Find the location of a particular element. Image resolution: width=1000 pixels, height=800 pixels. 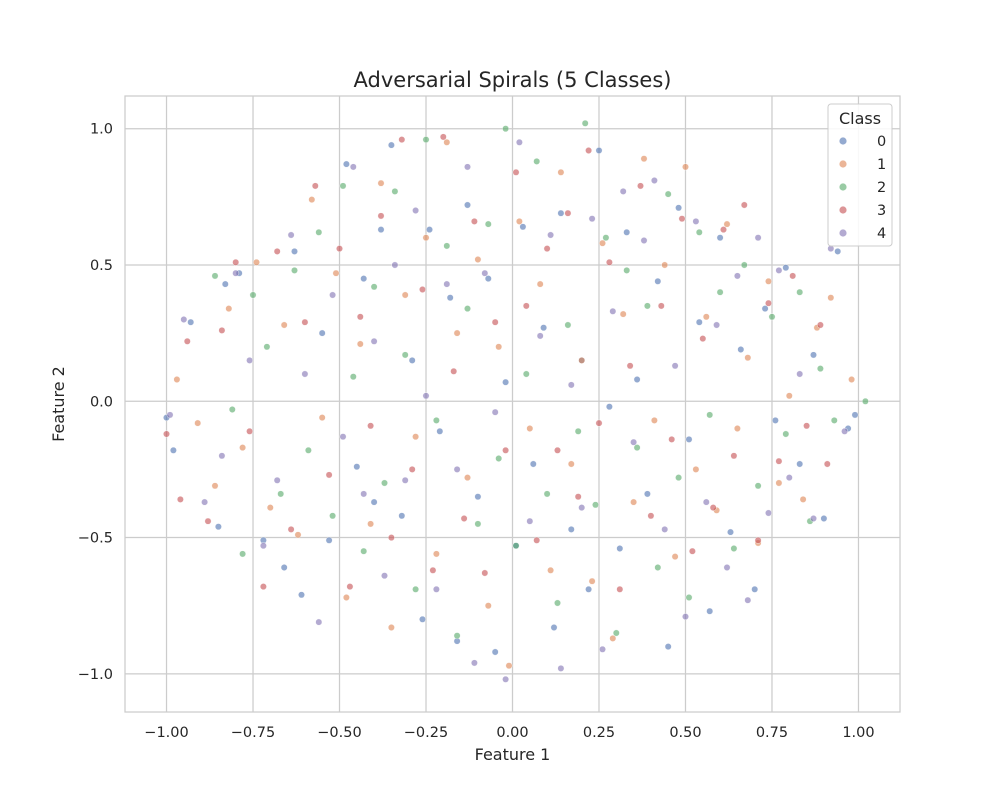

x-tick-labels: −1.00 −0.75 −0.50 −0.25 0.00 0.25 0.50 0.75 1.00 is located at coordinates (509, 733).